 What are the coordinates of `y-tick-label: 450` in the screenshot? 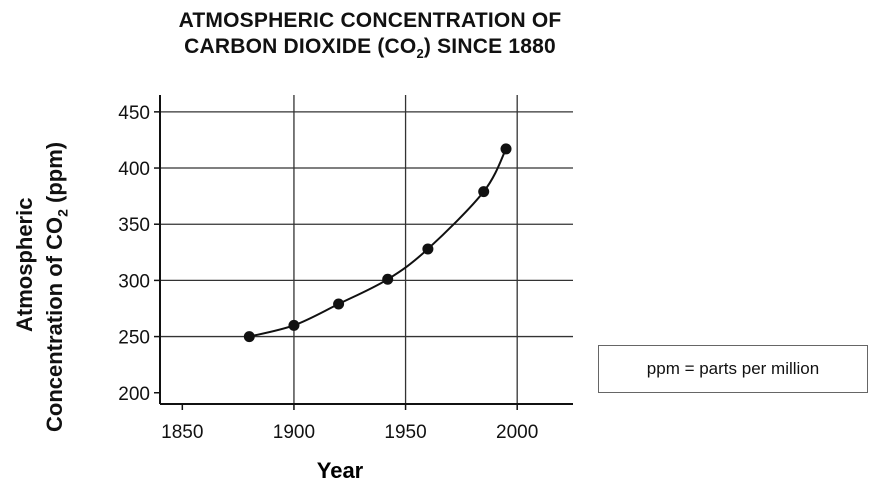 It's located at (134, 113).